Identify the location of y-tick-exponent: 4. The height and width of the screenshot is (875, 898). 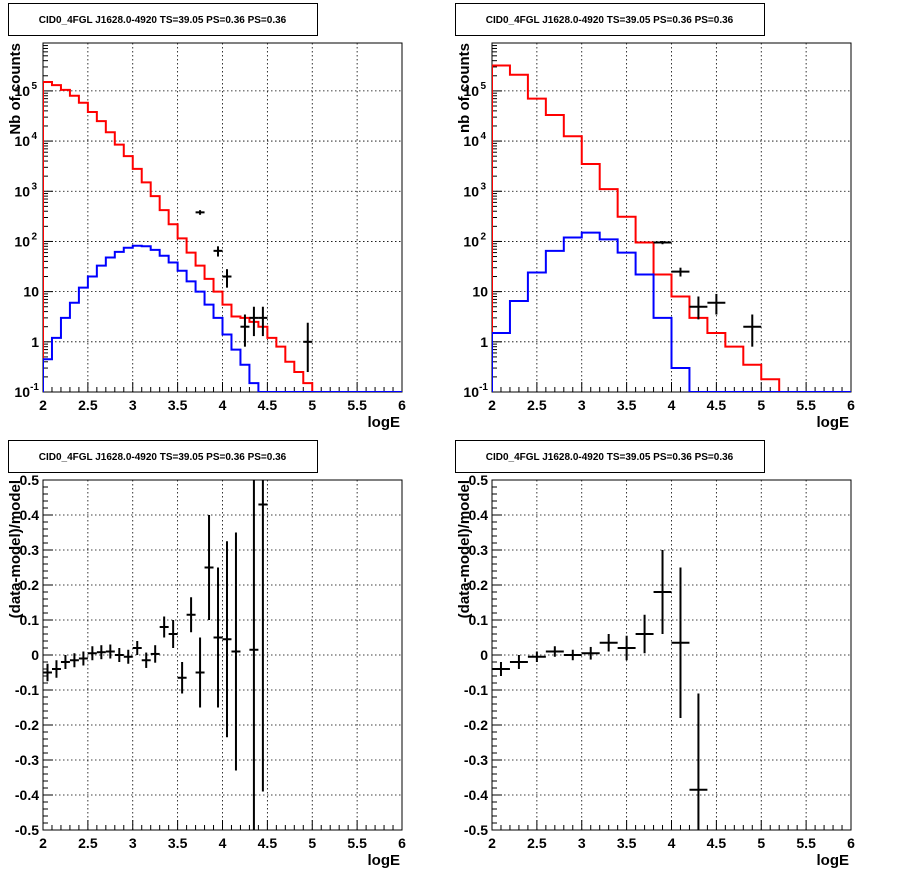
(483, 136).